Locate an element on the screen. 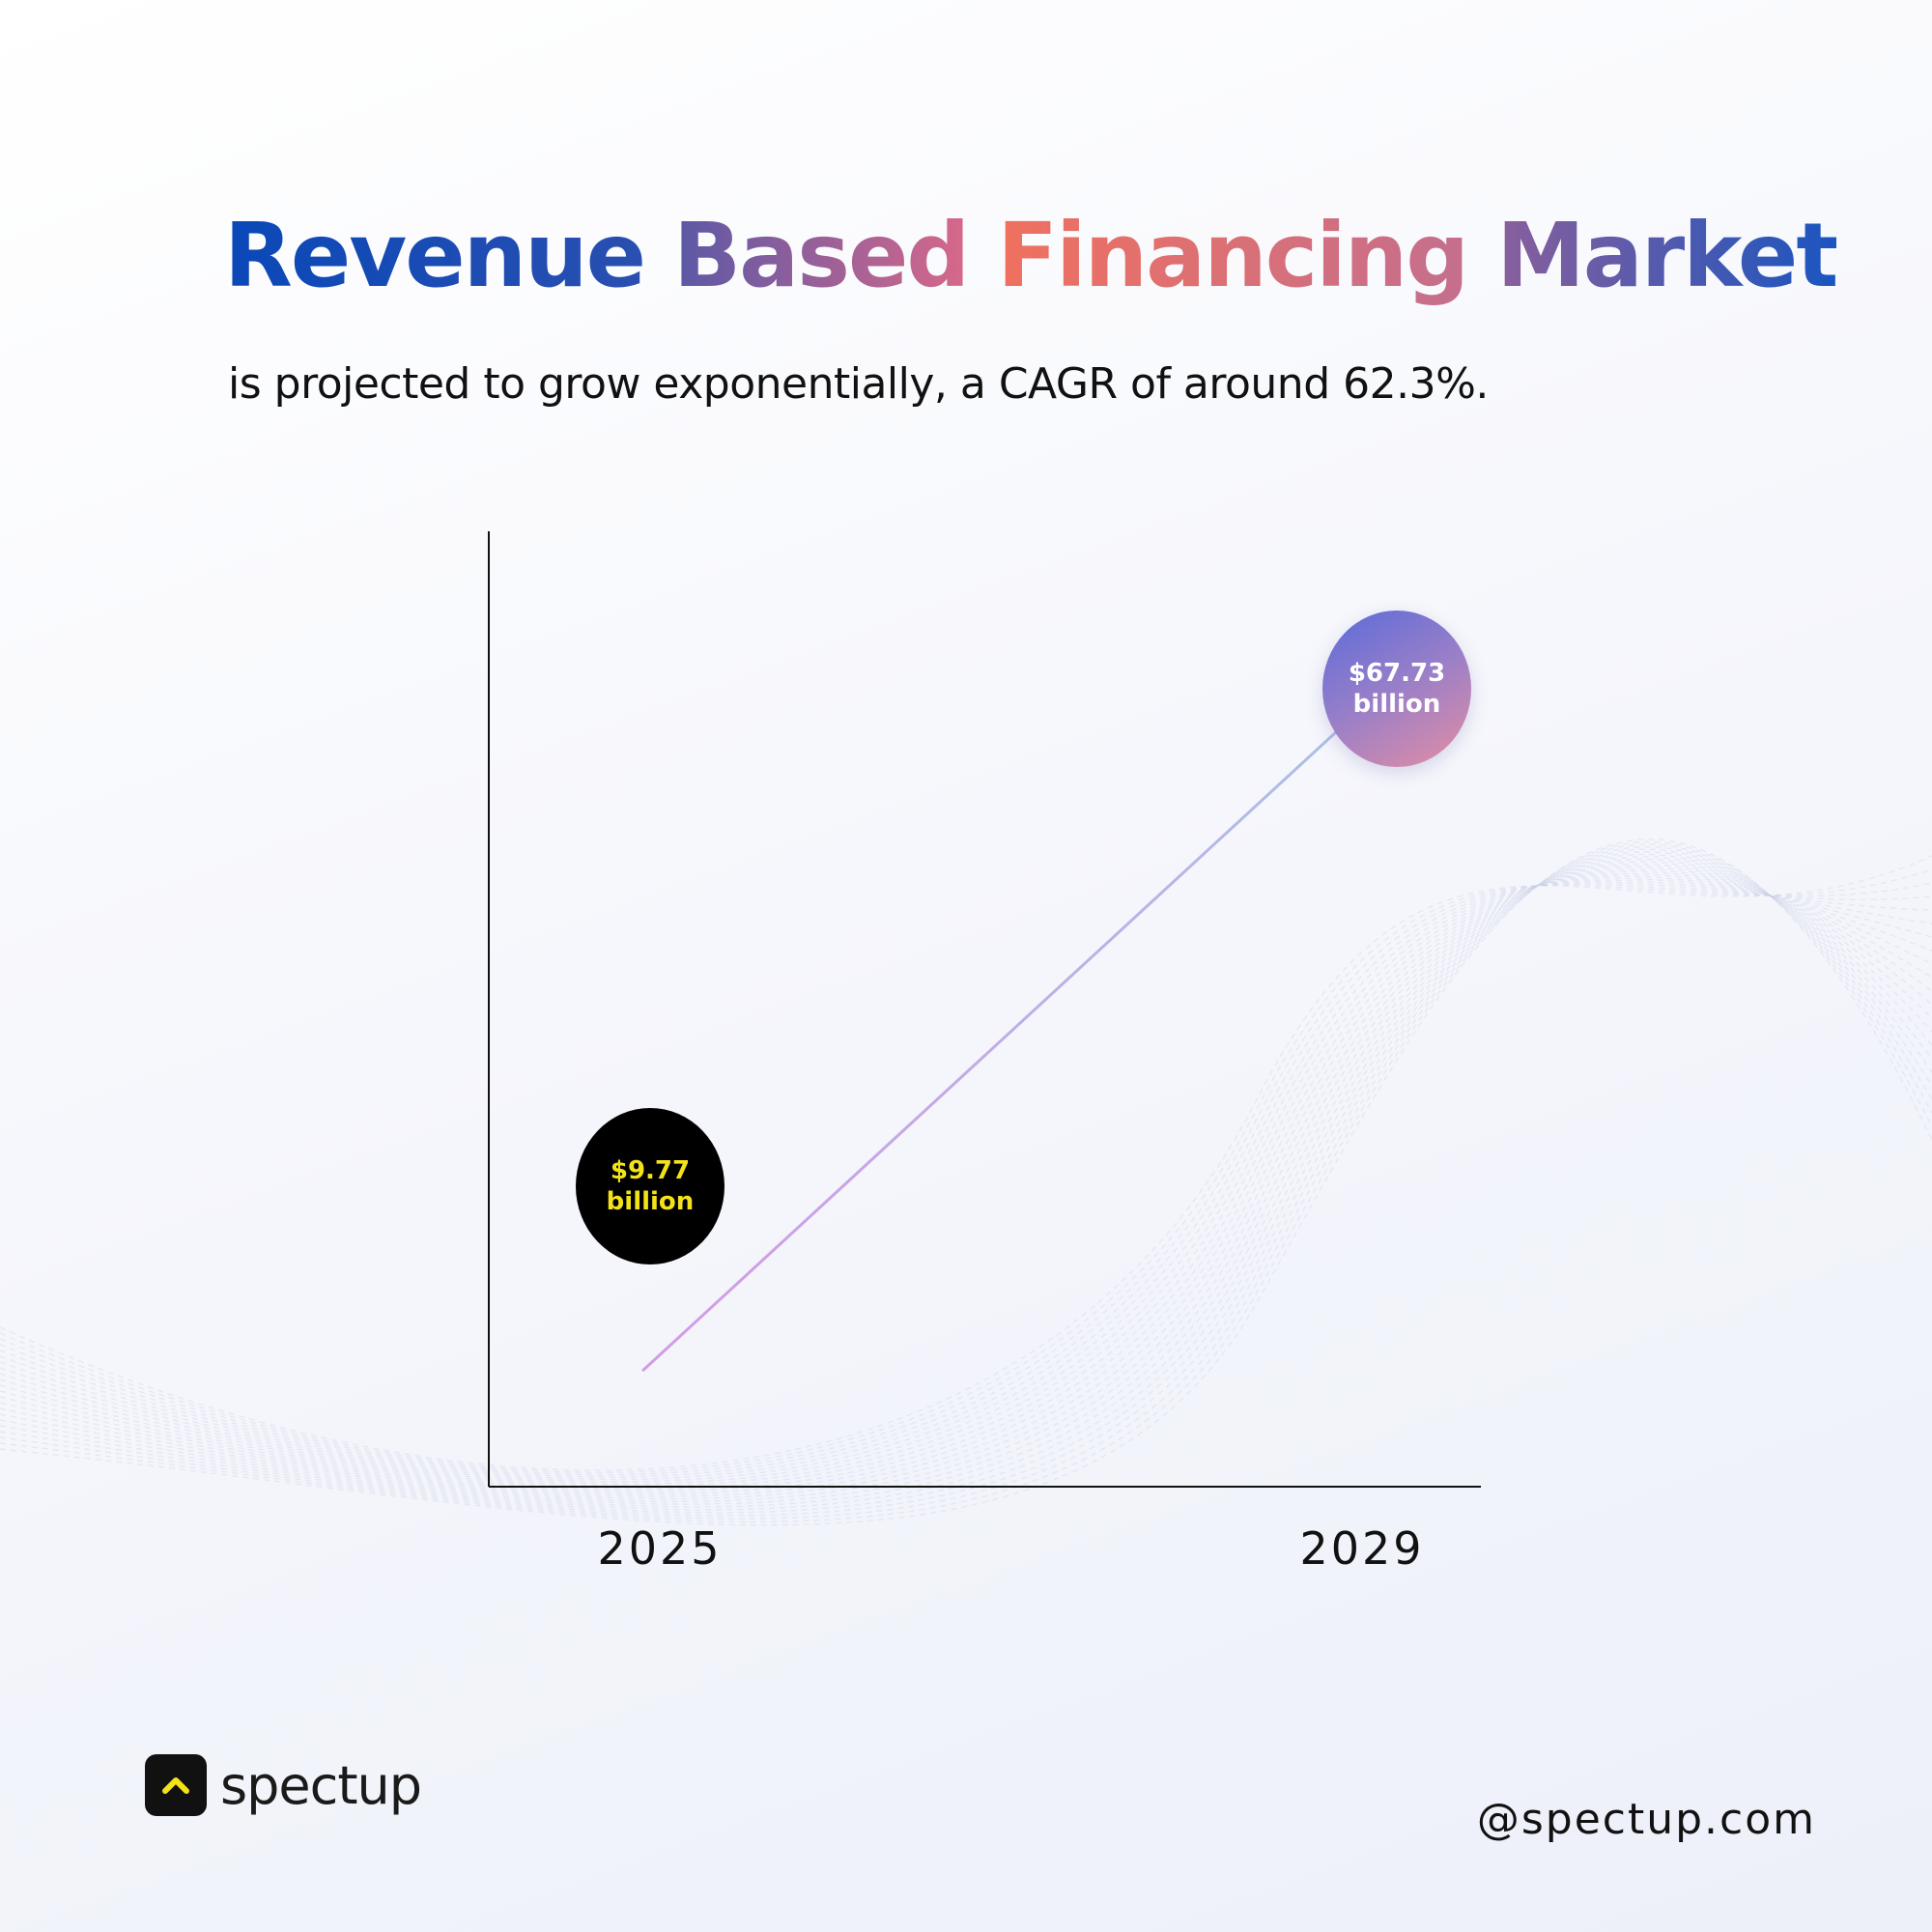 The image size is (1932, 1932). website-handle: @spectup.com is located at coordinates (1646, 1819).